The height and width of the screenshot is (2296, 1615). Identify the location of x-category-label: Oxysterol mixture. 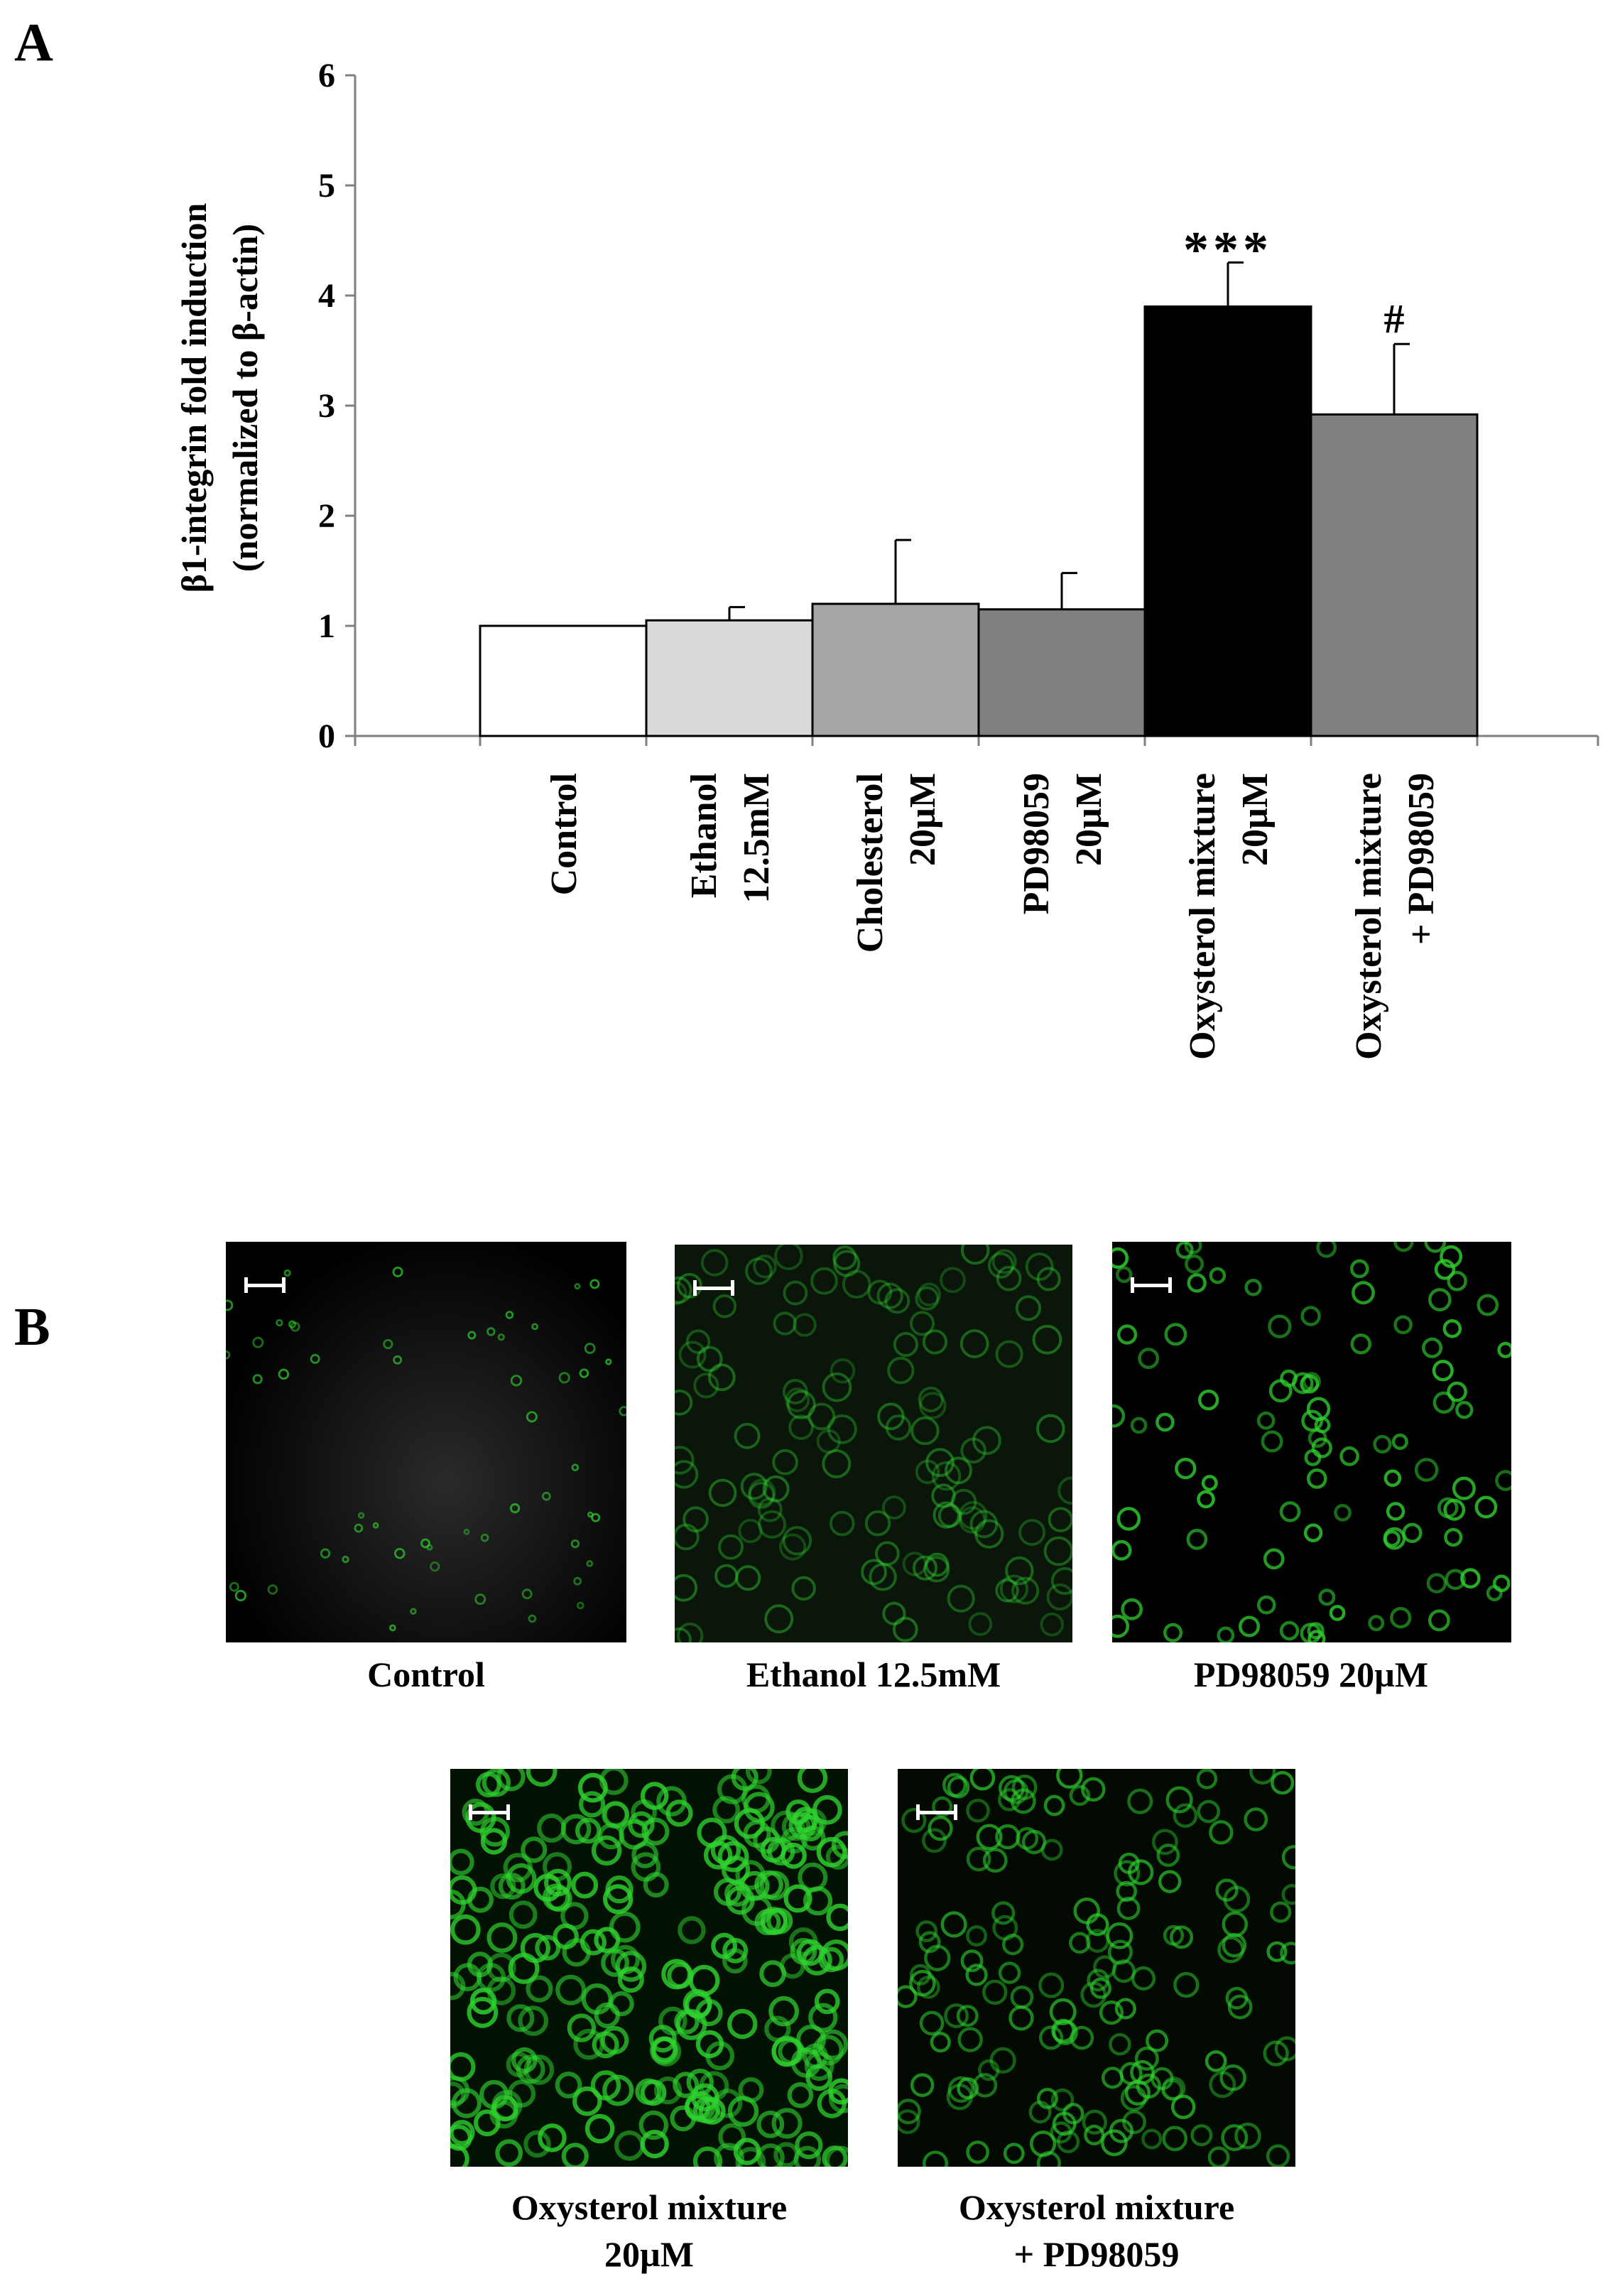
(1202, 916).